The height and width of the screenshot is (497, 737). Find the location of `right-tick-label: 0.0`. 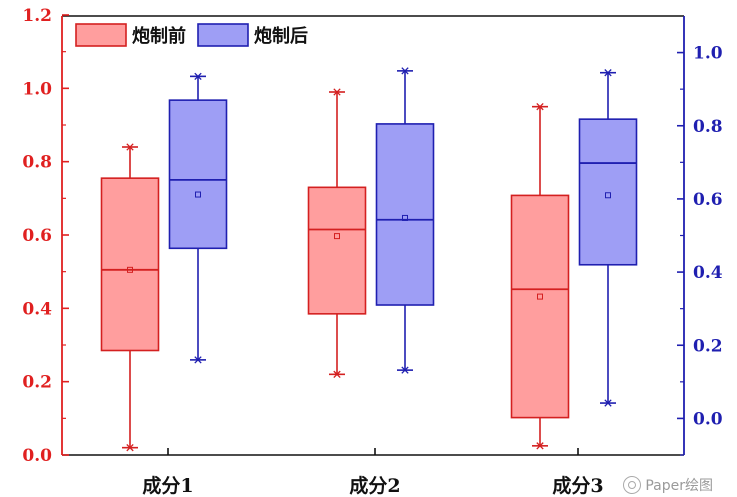

right-tick-label: 0.0 is located at coordinates (708, 419).